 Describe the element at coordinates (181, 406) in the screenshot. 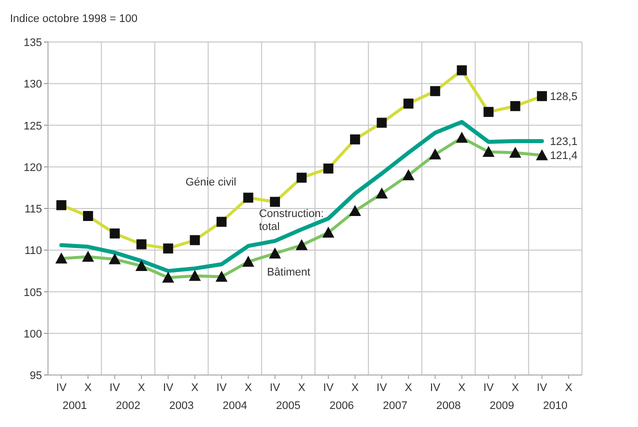

I see `text: 2003` at that location.